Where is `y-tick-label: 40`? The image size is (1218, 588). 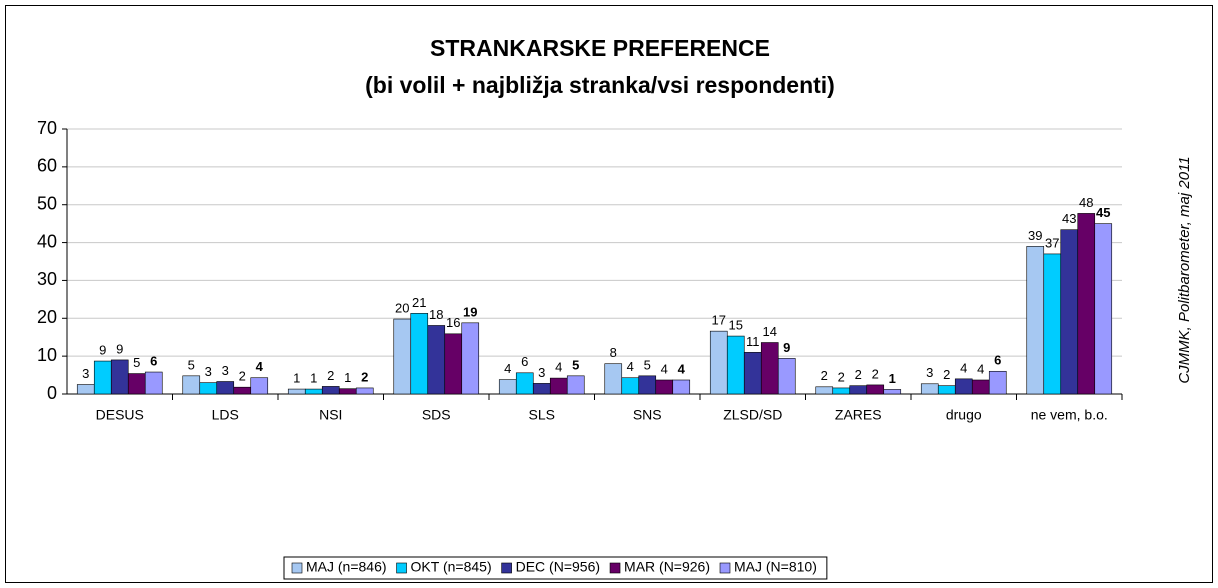 y-tick-label: 40 is located at coordinates (47, 241).